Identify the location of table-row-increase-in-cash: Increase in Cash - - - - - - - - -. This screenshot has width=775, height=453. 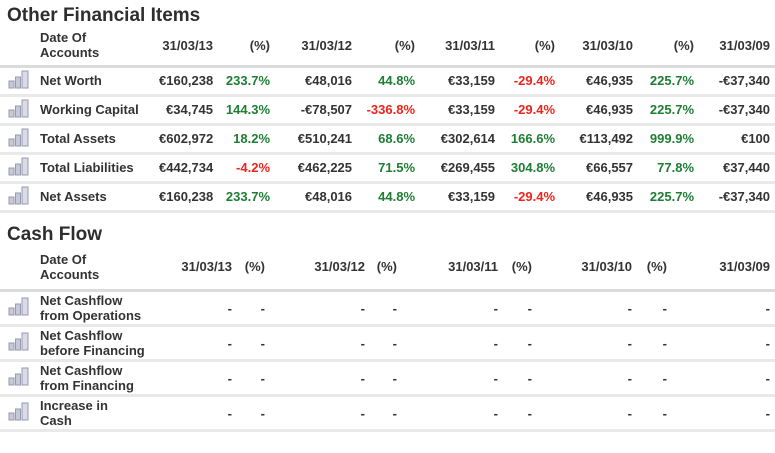
(387, 413).